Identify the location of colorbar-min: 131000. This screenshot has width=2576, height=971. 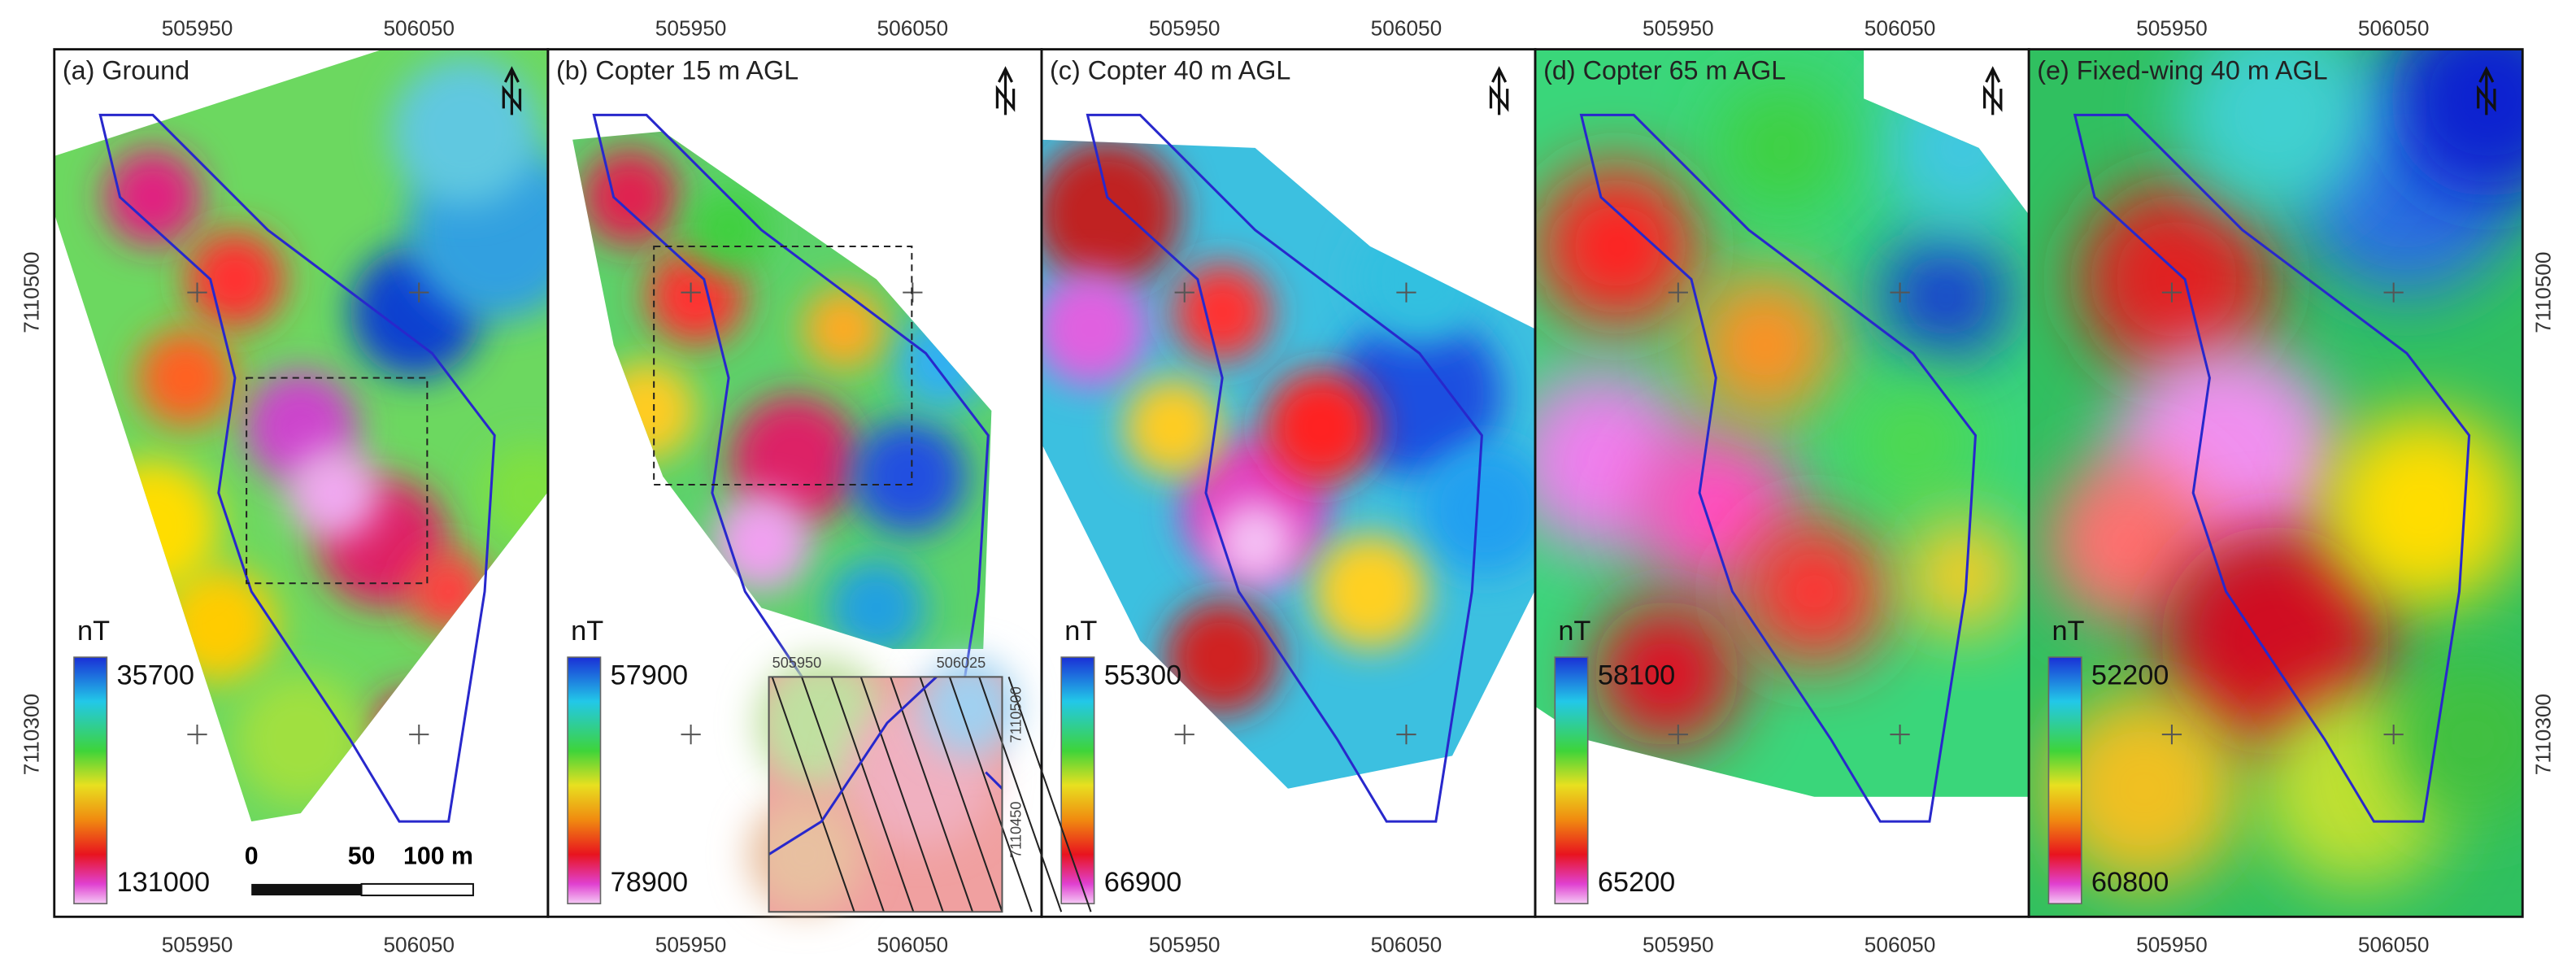
(164, 882).